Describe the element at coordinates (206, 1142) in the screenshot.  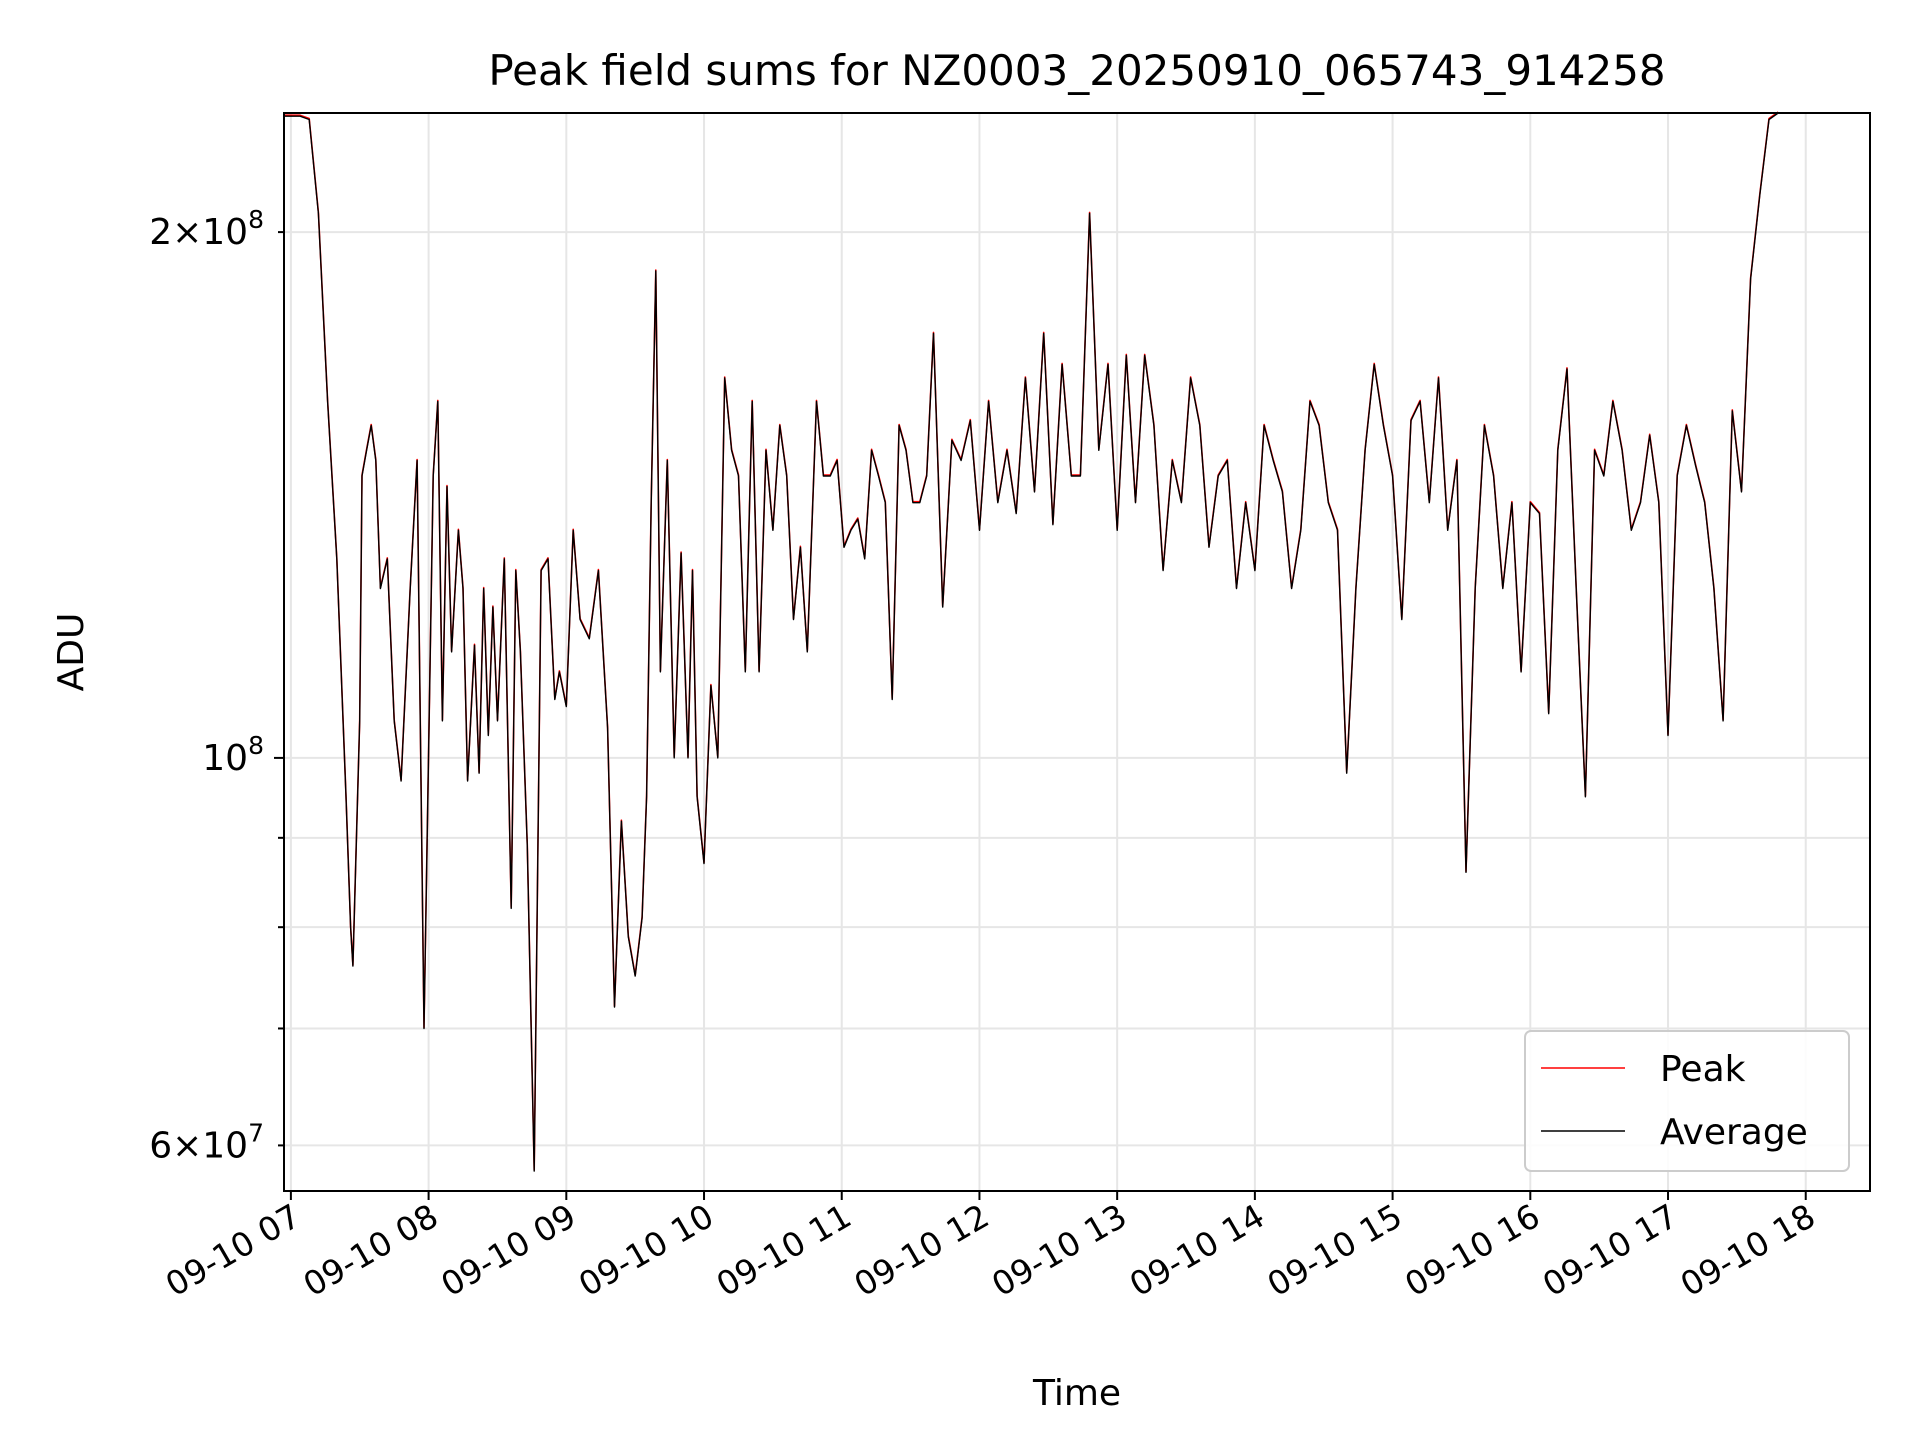
I see `y-tick-label-6e7: 6×107` at that location.